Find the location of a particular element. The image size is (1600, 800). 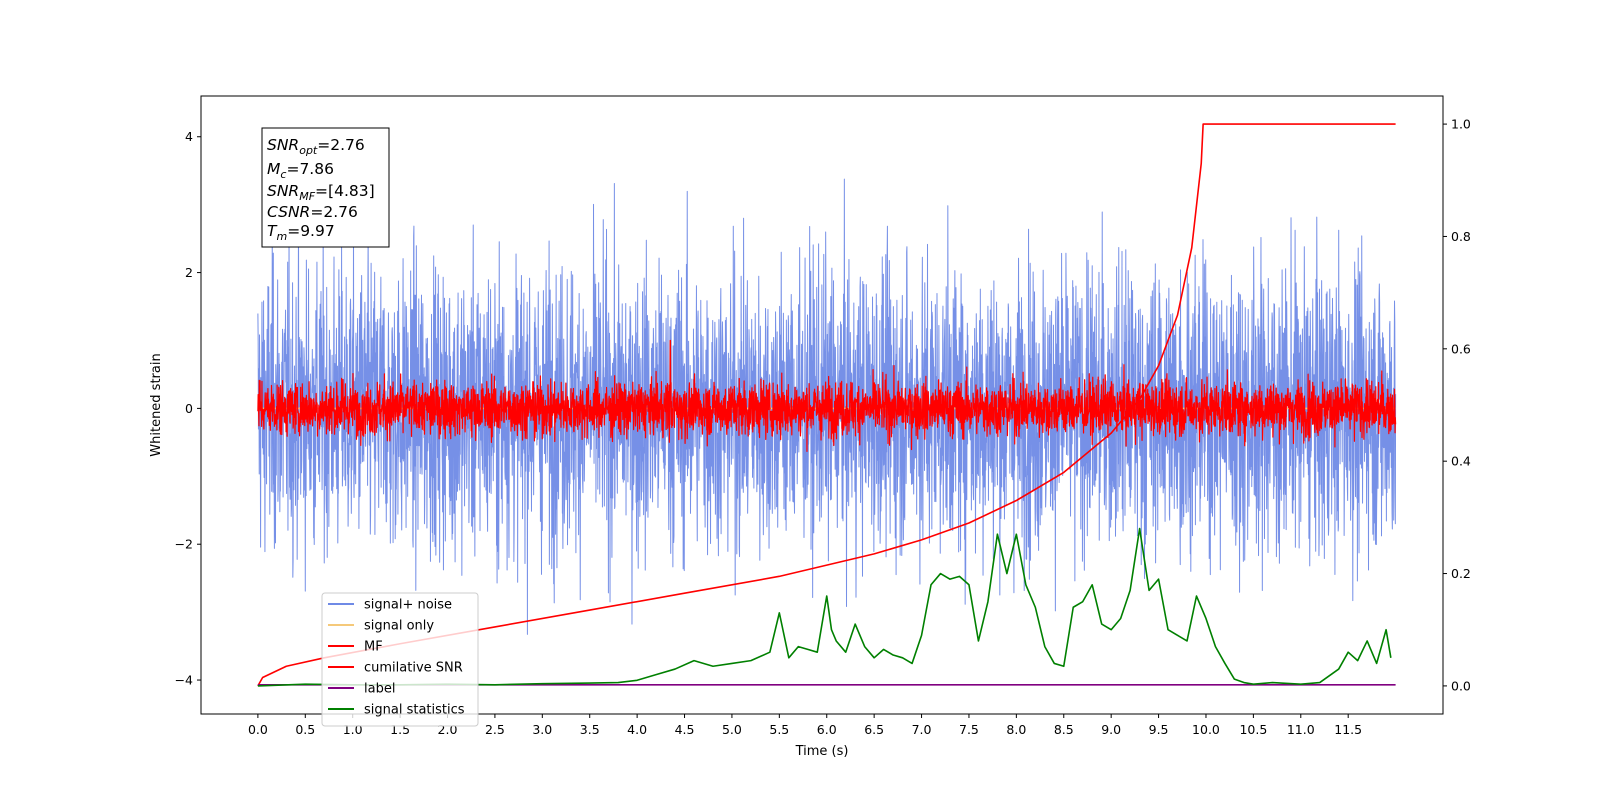

x-tick-label: 9.5 is located at coordinates (1159, 729).